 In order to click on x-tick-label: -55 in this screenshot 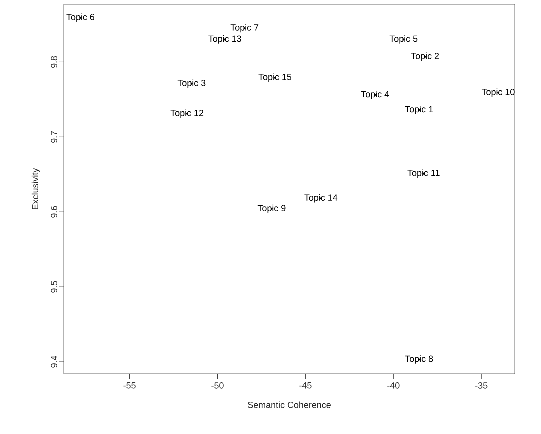, I will do `click(130, 385)`.